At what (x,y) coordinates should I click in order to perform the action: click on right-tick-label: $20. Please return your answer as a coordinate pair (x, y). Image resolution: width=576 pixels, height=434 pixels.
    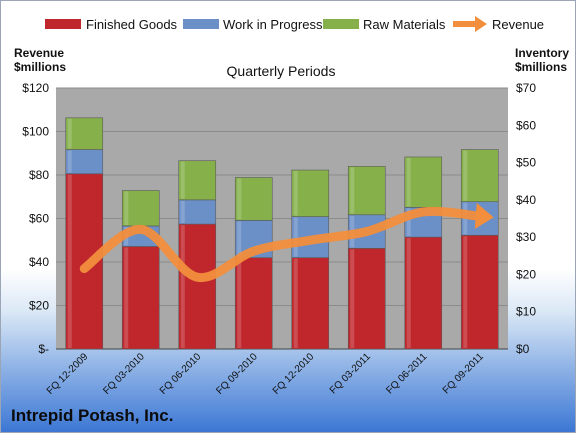
    Looking at the image, I should click on (526, 274).